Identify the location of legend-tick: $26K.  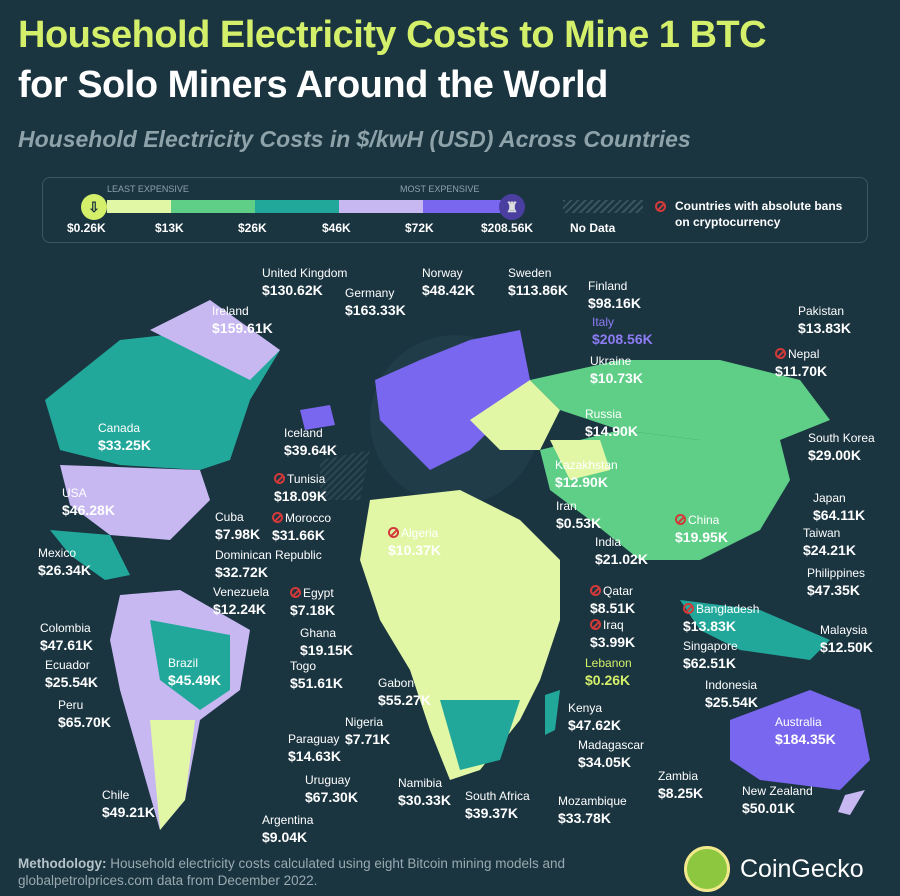
(252, 228).